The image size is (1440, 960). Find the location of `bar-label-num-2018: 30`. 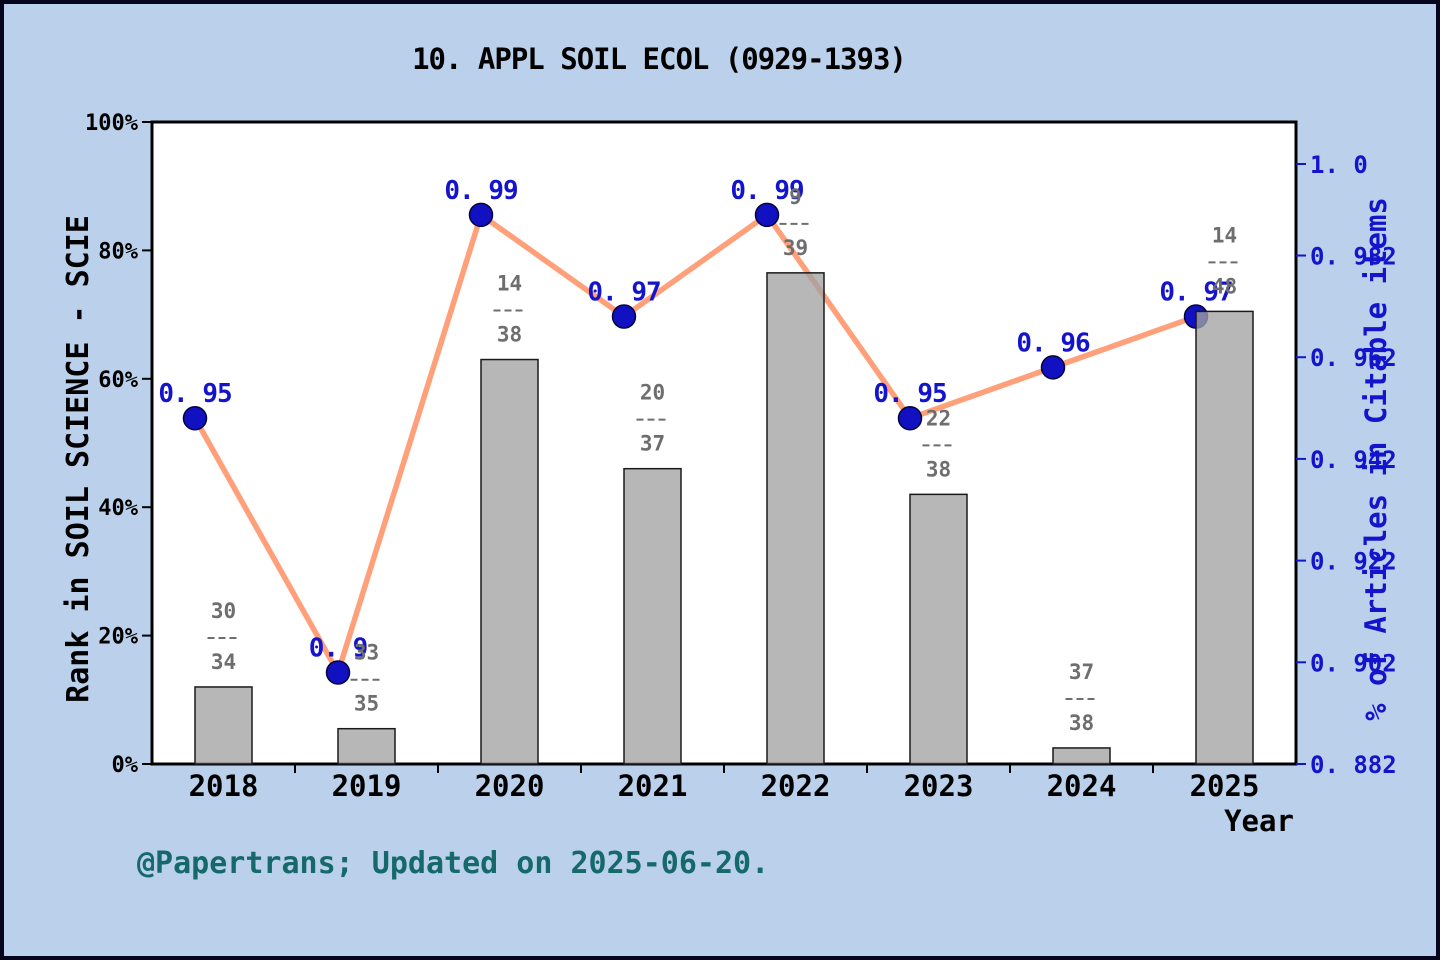

bar-label-num-2018: 30 is located at coordinates (223, 611).